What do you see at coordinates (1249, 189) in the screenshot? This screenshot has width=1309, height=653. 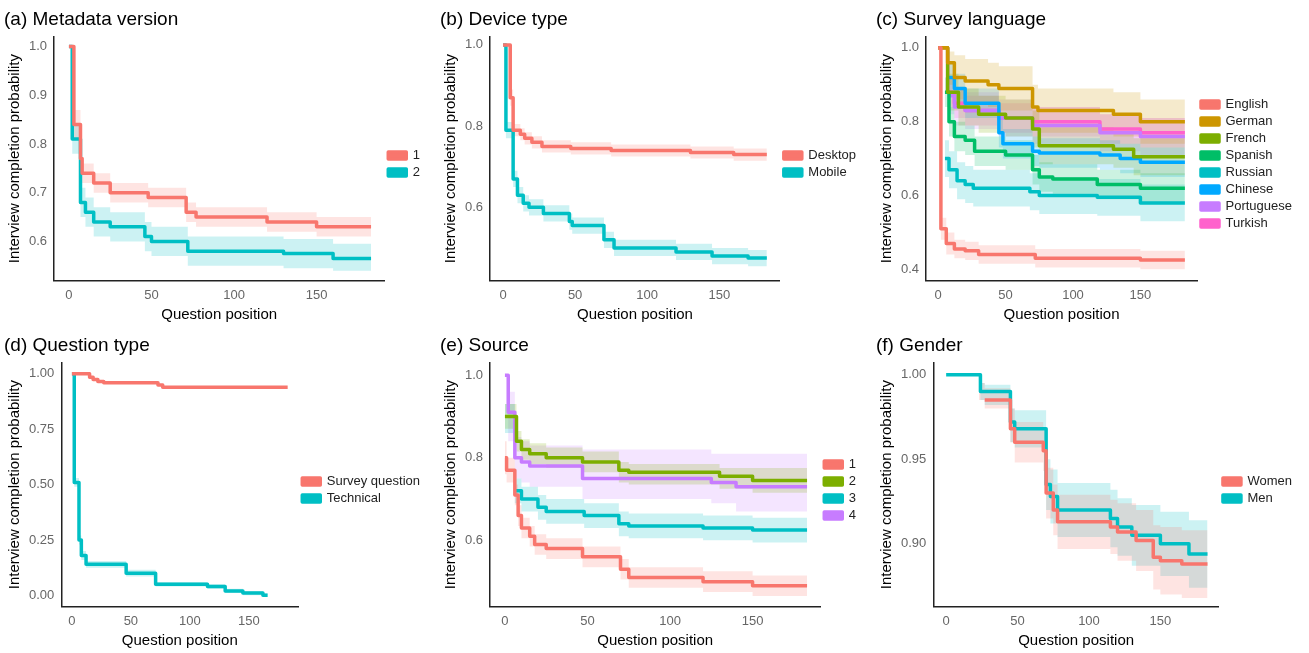 I see `legend-label: Chinese` at bounding box center [1249, 189].